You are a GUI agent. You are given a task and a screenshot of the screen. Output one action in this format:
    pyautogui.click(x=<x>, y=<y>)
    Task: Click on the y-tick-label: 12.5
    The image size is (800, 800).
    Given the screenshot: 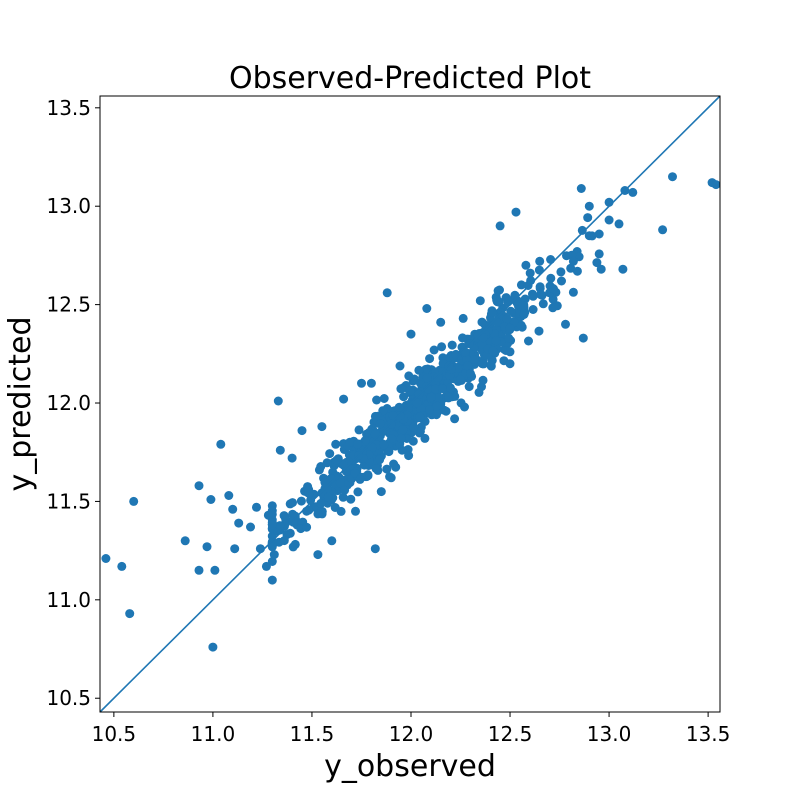 What is the action you would take?
    pyautogui.click(x=68, y=305)
    